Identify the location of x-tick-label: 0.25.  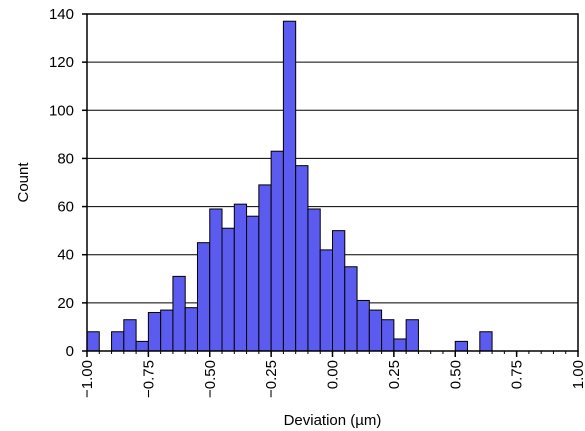
(394, 374).